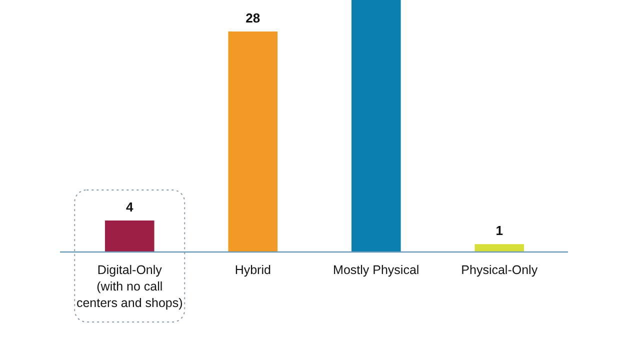 This screenshot has height=350, width=633. What do you see at coordinates (499, 270) in the screenshot?
I see `x-tick-label: Physical-Only` at bounding box center [499, 270].